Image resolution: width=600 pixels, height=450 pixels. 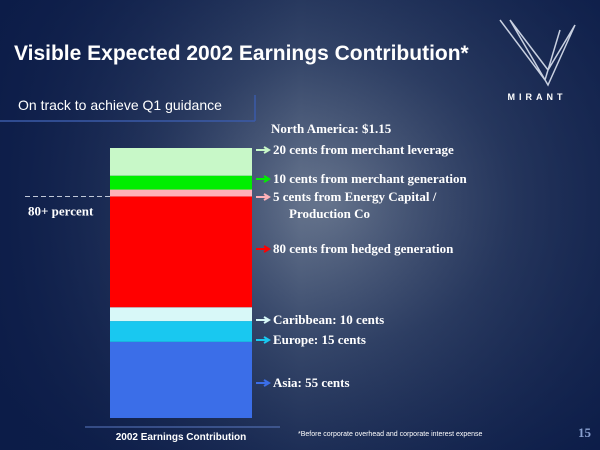 I want to click on legend-label: 10 cents from merchant generation, so click(x=370, y=178).